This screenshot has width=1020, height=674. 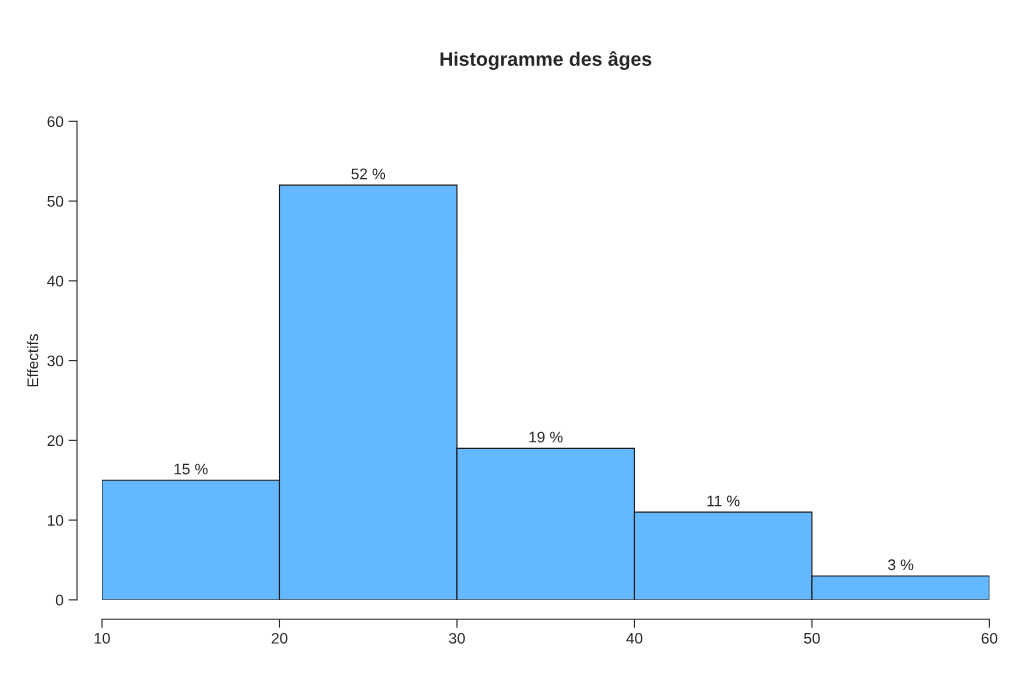 What do you see at coordinates (989, 638) in the screenshot?
I see `x-tick-label: 60` at bounding box center [989, 638].